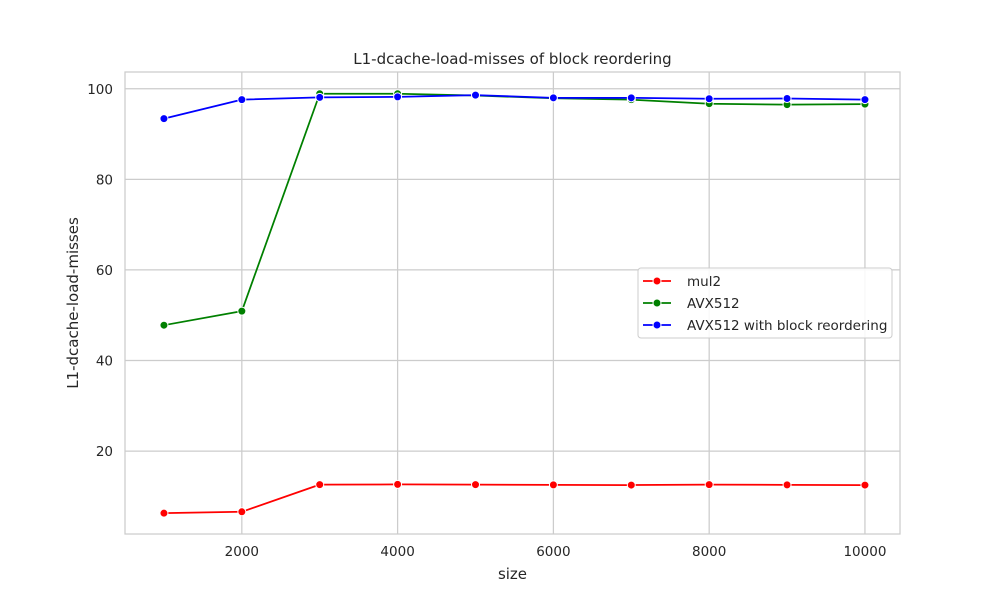 The width and height of the screenshot is (1000, 600). What do you see at coordinates (104, 362) in the screenshot?
I see `y-tick-label: 40` at bounding box center [104, 362].